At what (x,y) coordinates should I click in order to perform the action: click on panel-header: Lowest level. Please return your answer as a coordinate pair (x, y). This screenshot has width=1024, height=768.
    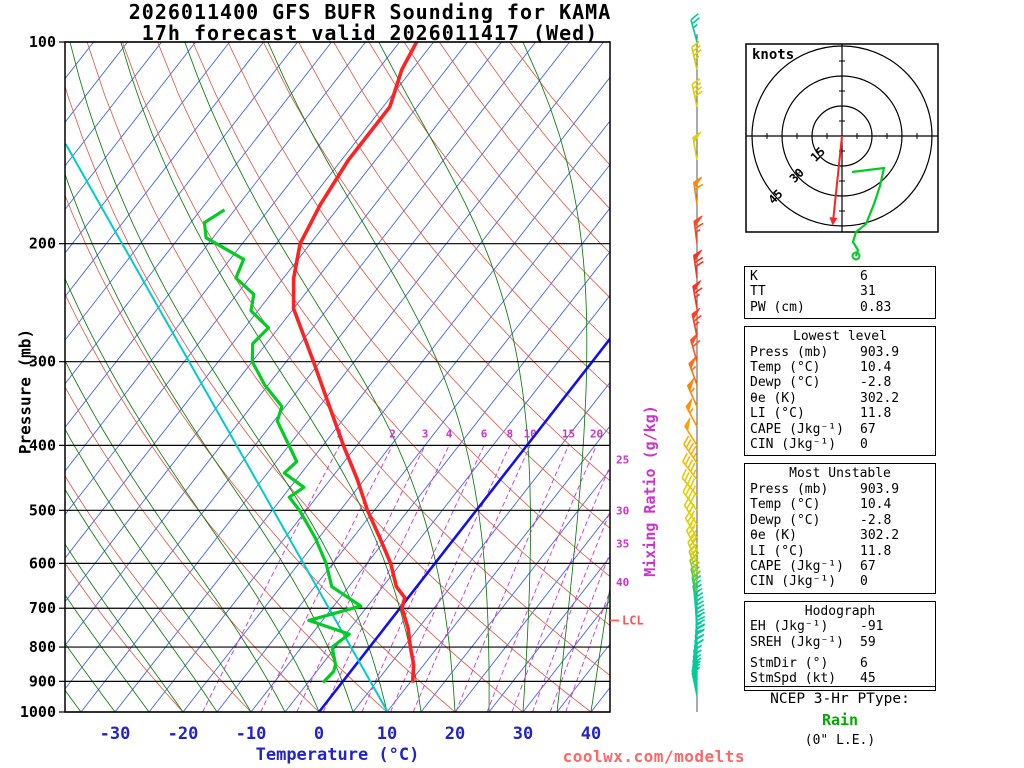
    Looking at the image, I should click on (840, 337).